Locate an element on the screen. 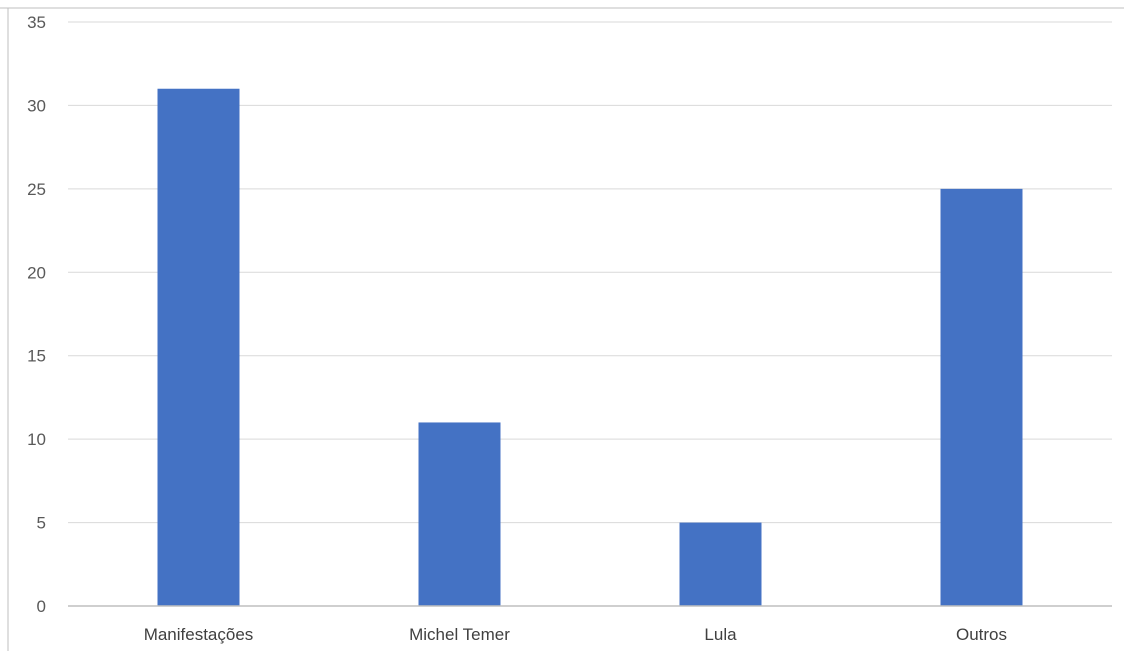 This screenshot has width=1124, height=651. x-category-label: Manifestações is located at coordinates (199, 634).